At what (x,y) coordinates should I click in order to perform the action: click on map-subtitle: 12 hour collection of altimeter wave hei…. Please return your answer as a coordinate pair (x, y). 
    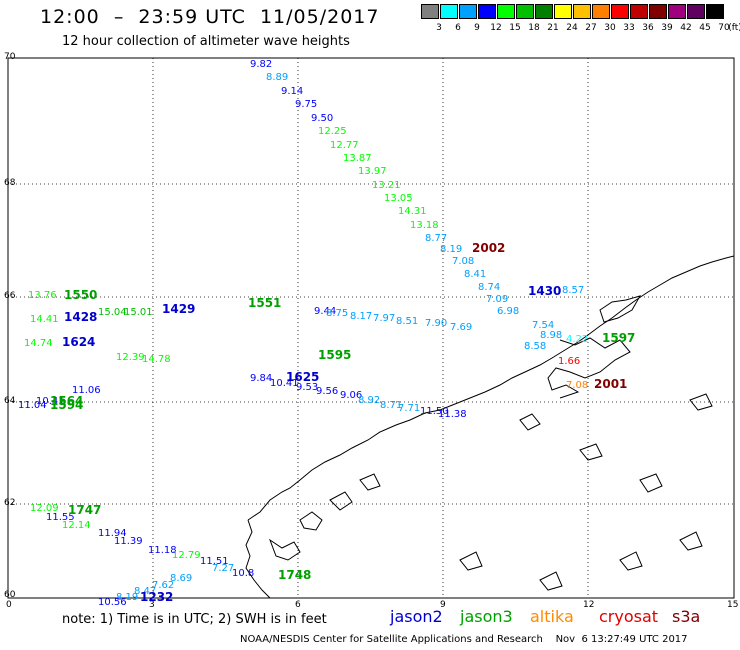
    Looking at the image, I should click on (206, 41).